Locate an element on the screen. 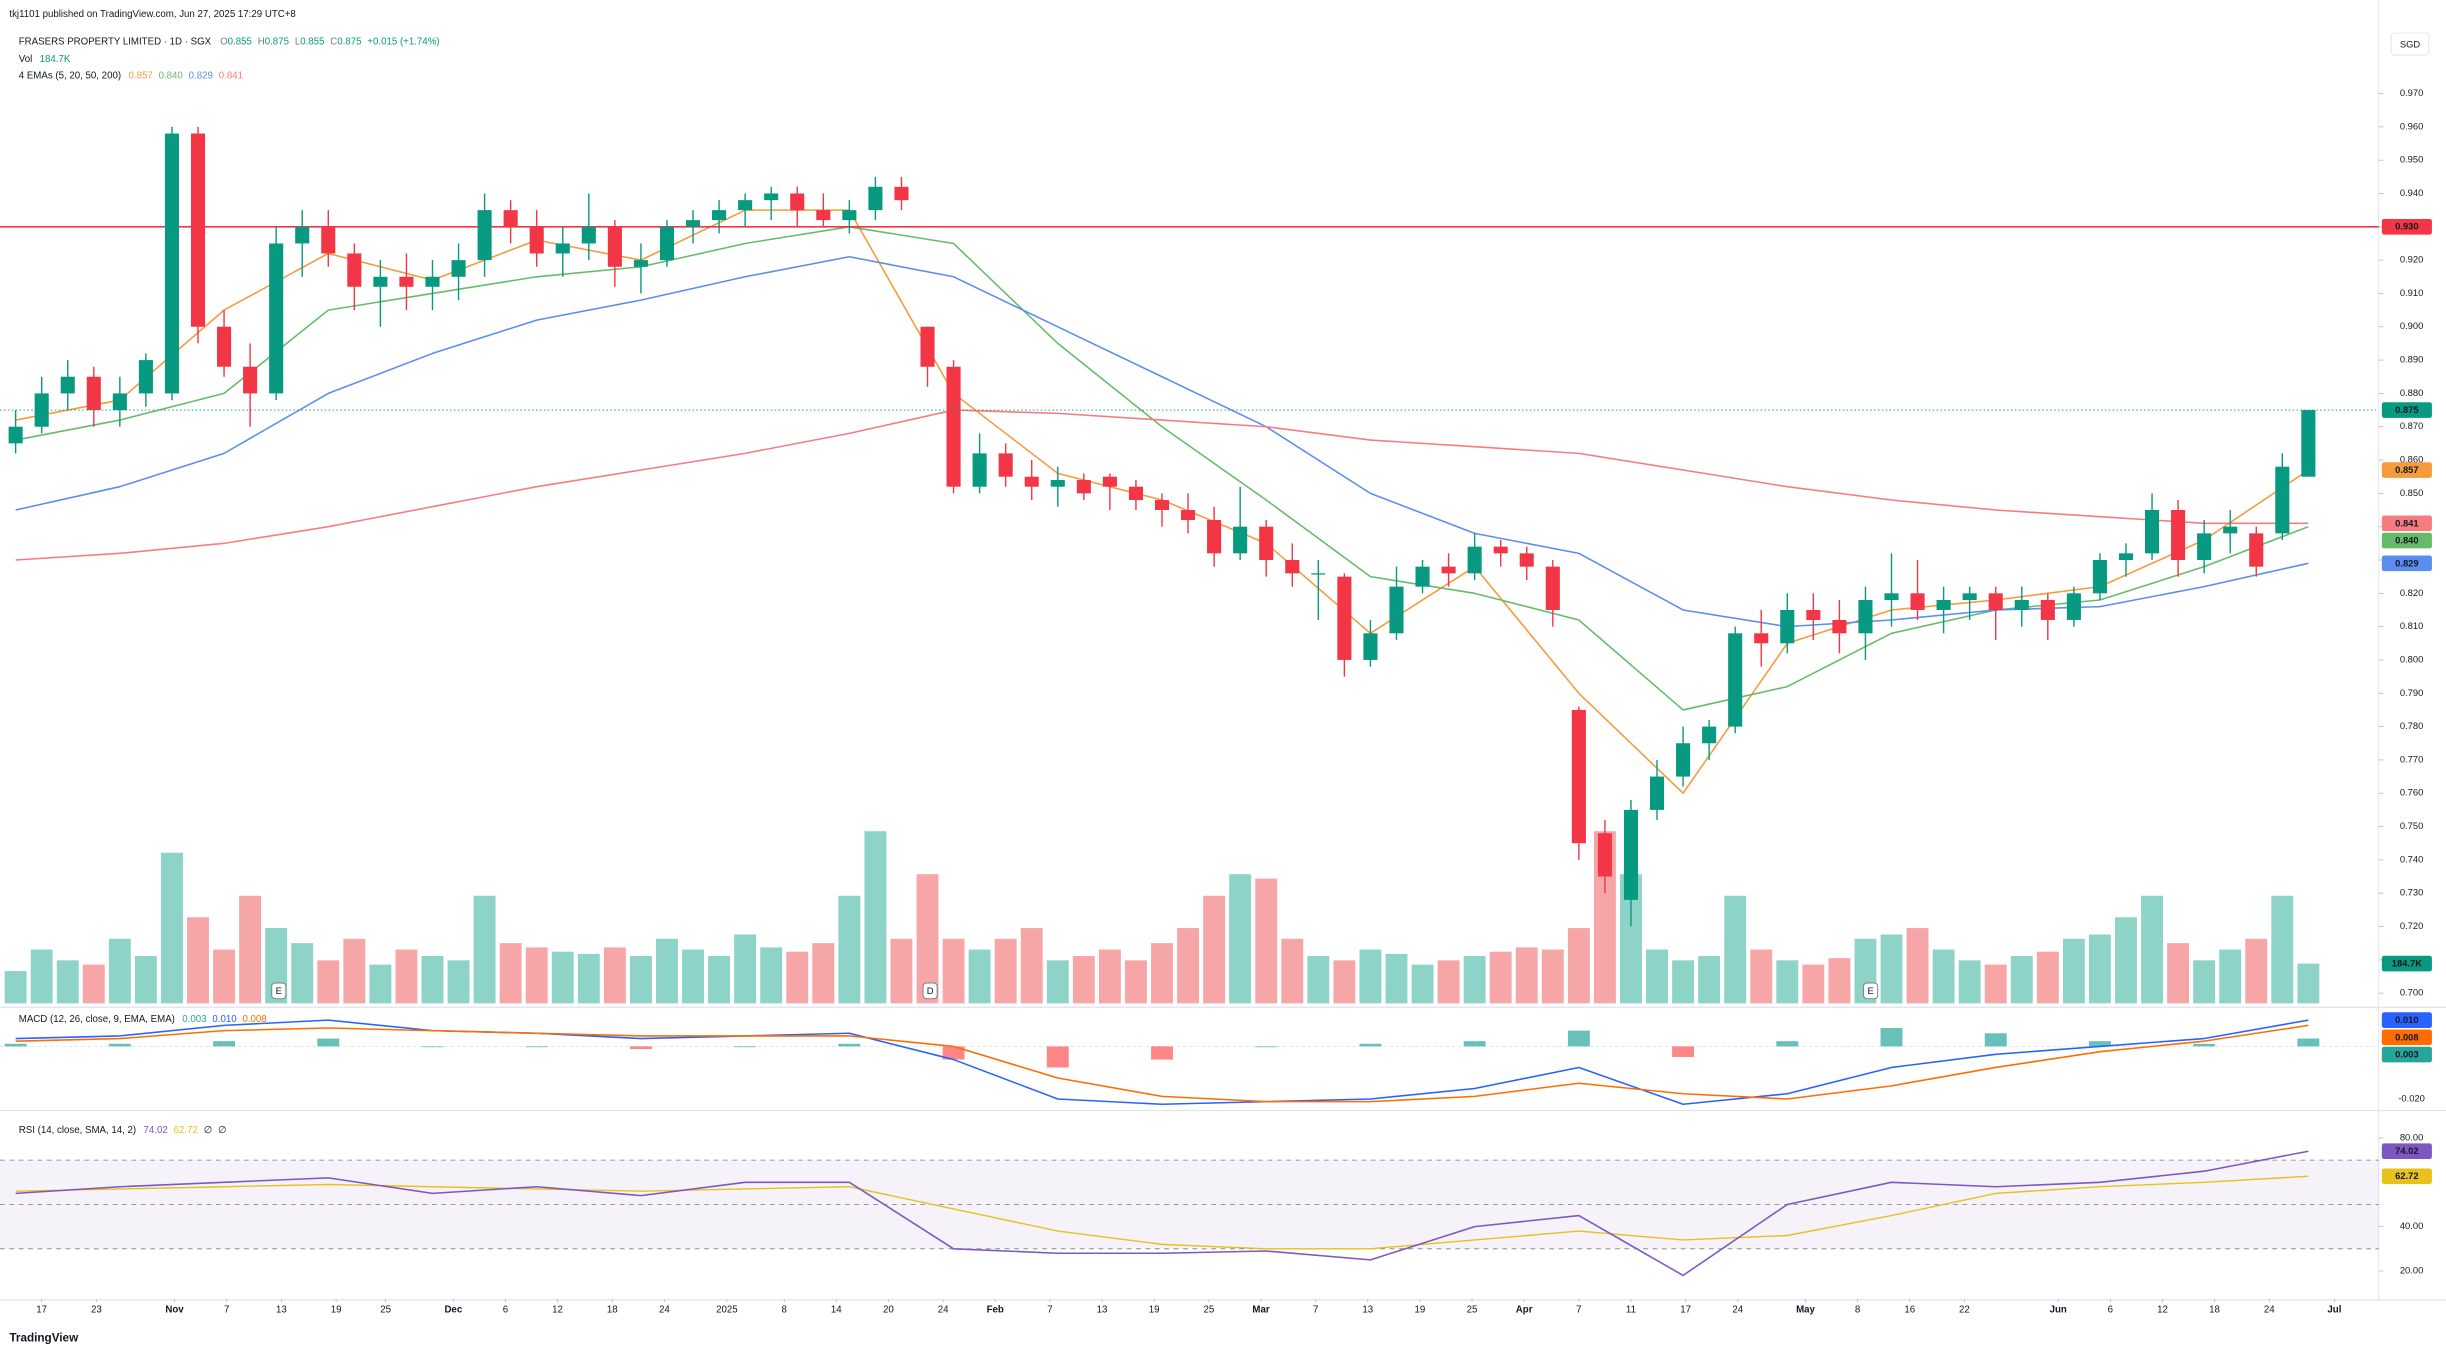 Image resolution: width=2446 pixels, height=1351 pixels. currency-box is located at coordinates (2410, 44).